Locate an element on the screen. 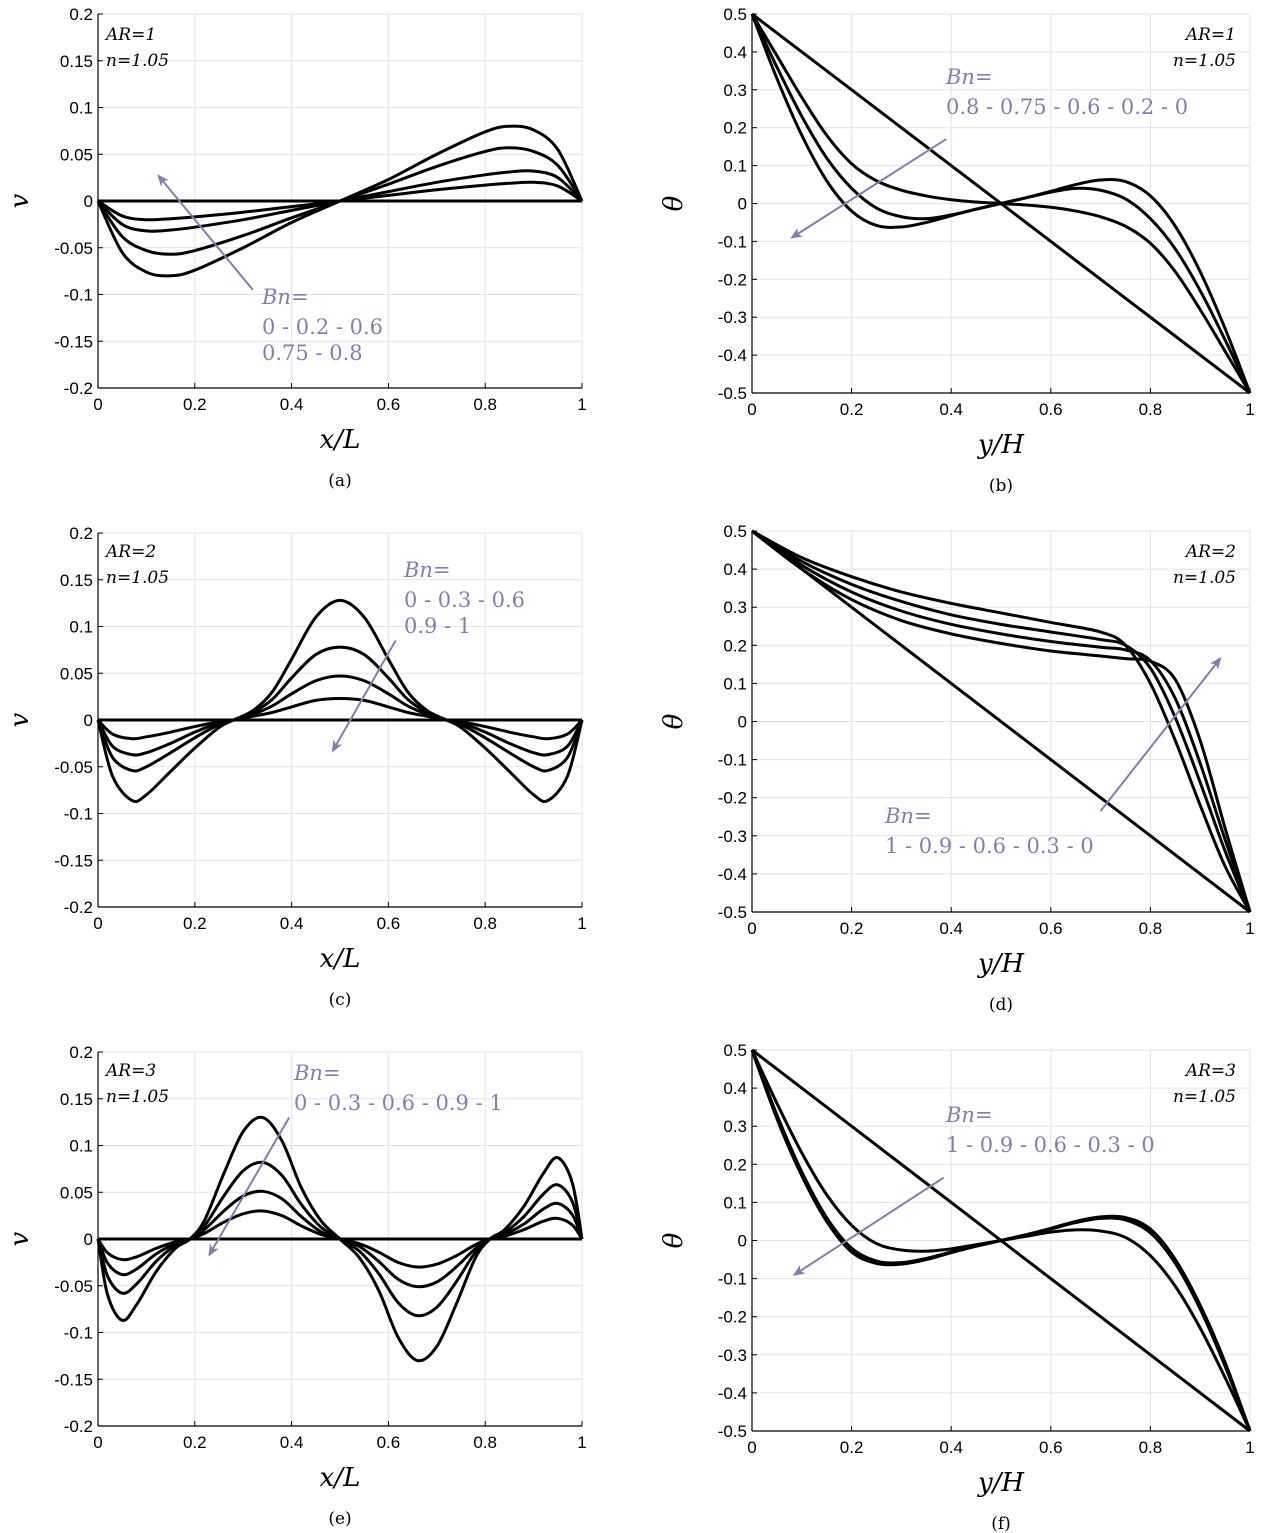  panel-caption: (a) is located at coordinates (339, 481).